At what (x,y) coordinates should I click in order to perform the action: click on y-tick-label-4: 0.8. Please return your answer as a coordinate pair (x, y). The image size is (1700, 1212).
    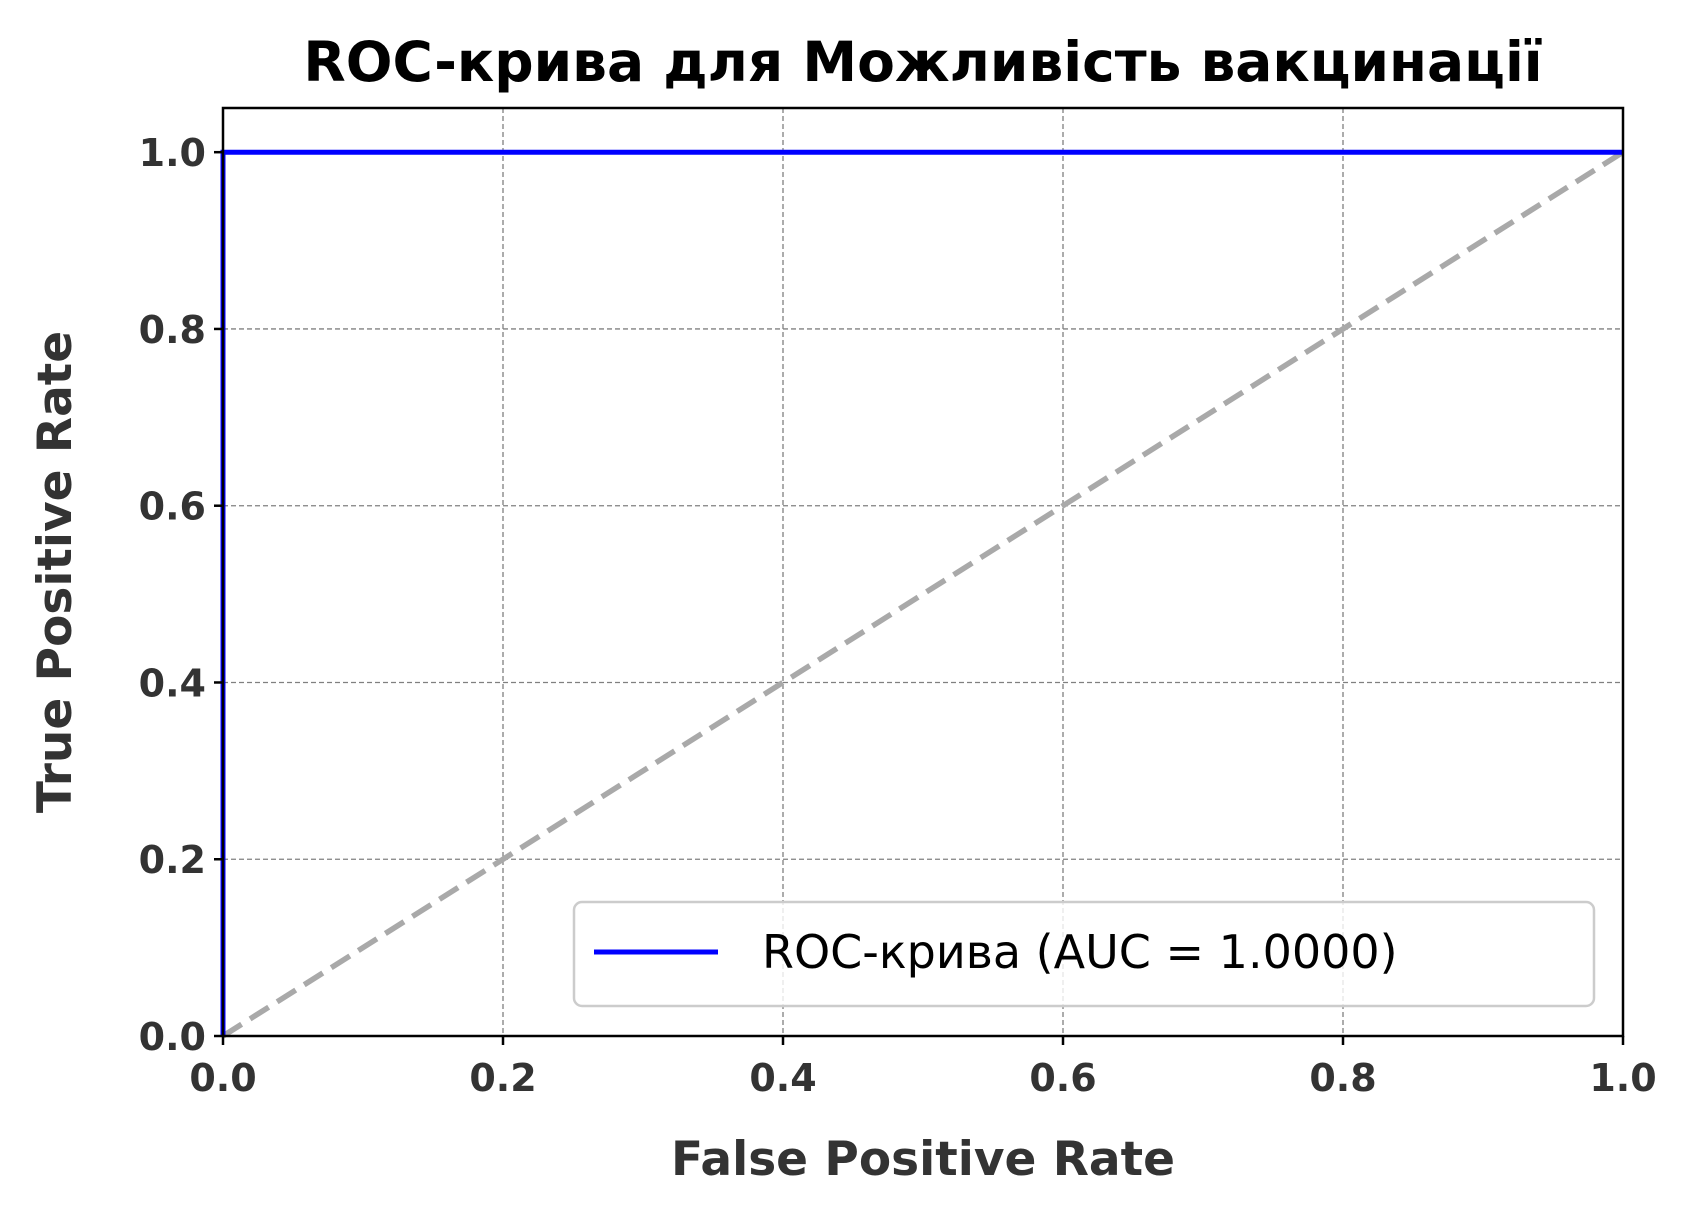
    Looking at the image, I should click on (172, 330).